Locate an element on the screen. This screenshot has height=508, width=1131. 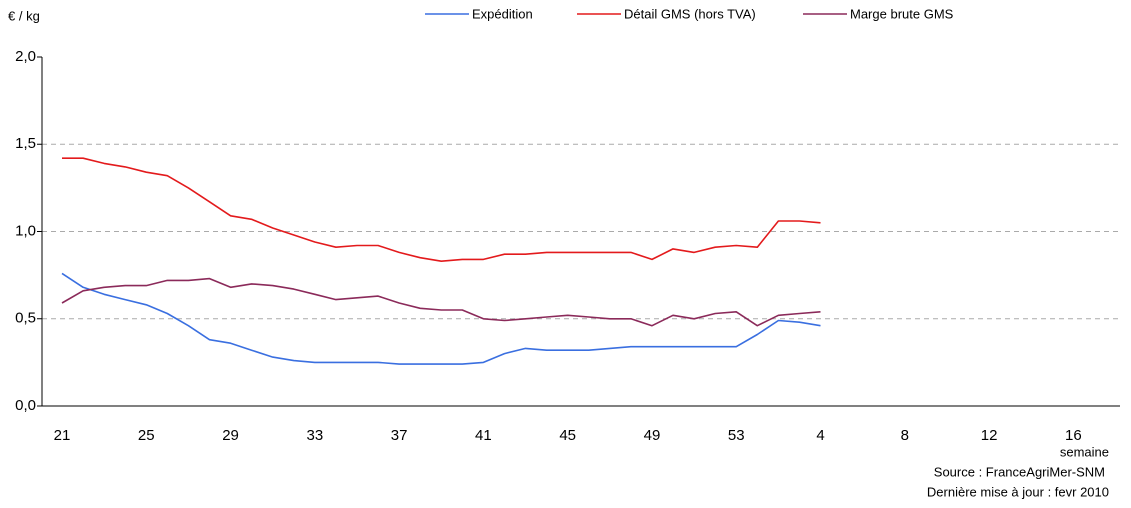
x-tick-label: 8 is located at coordinates (905, 435).